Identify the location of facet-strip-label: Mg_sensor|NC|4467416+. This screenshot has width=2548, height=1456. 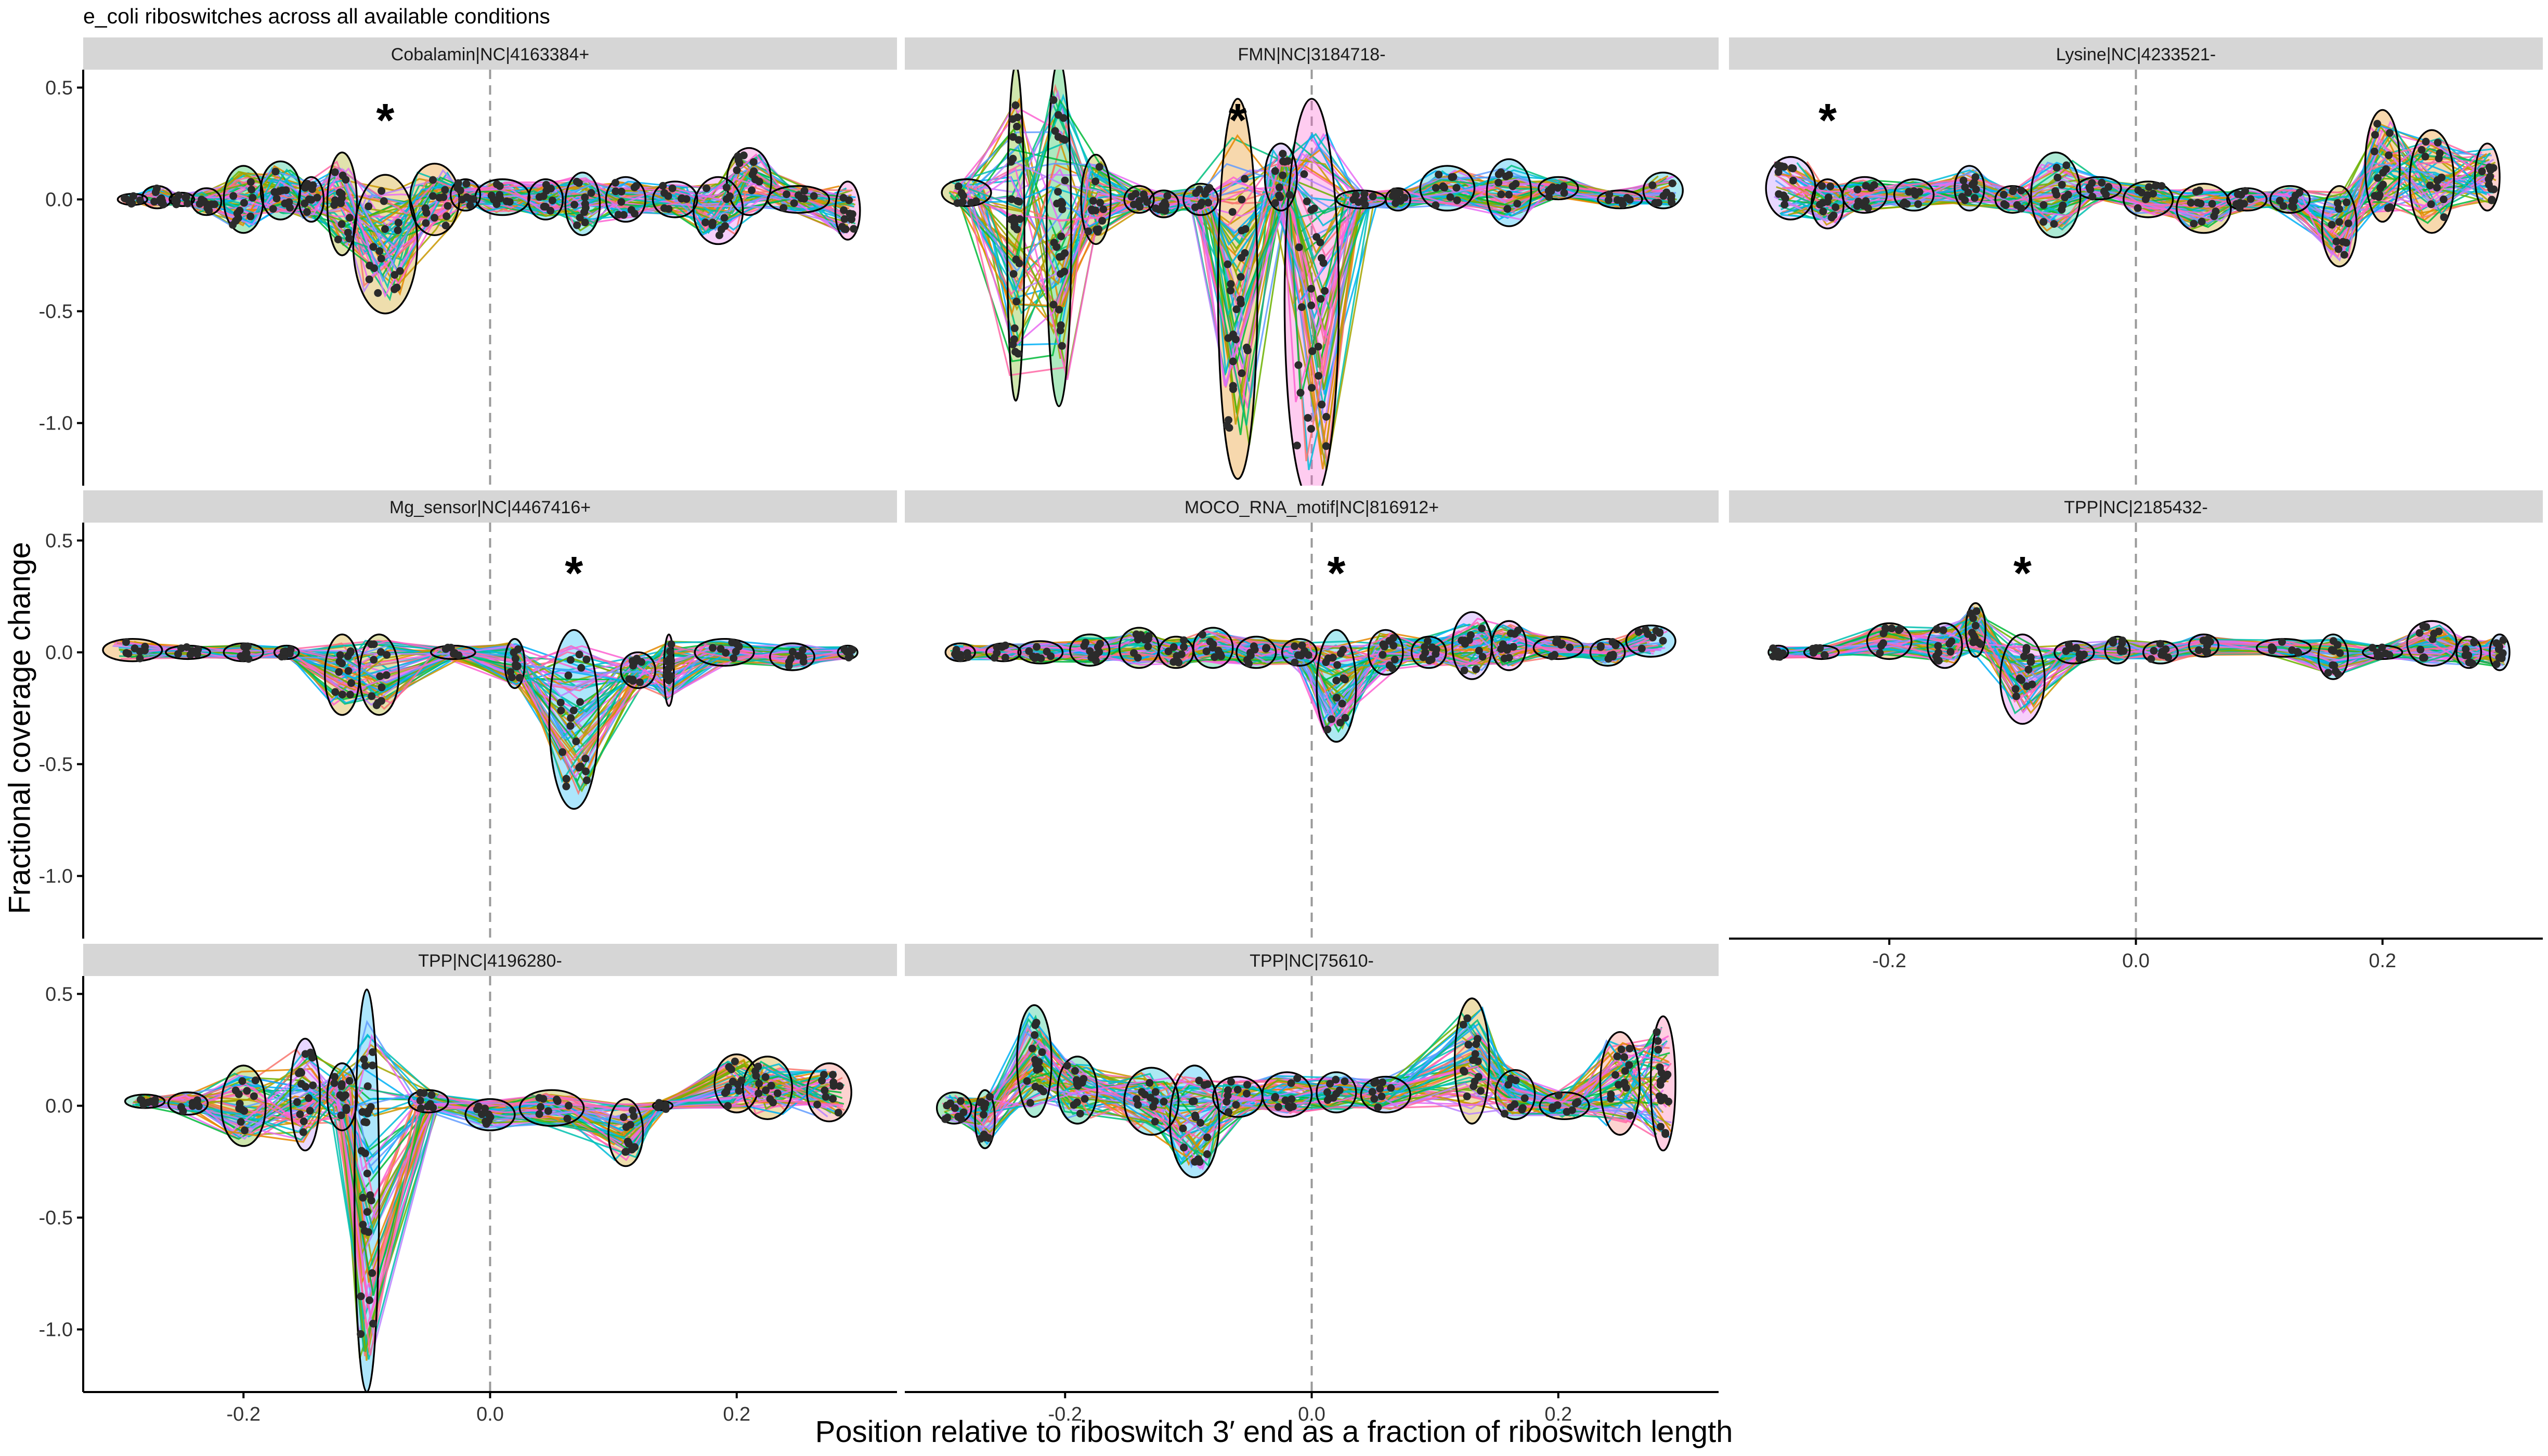
(490, 507).